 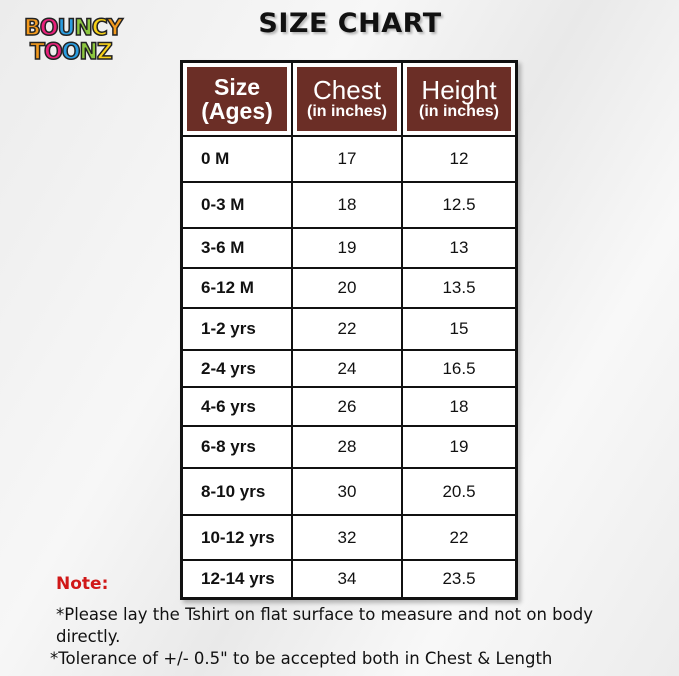 I want to click on height-cell: 18, so click(x=459, y=406).